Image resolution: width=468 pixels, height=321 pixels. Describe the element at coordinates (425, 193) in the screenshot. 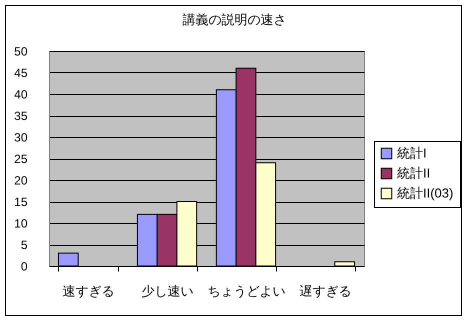

I see `legend-label: 統計II(03)` at that location.